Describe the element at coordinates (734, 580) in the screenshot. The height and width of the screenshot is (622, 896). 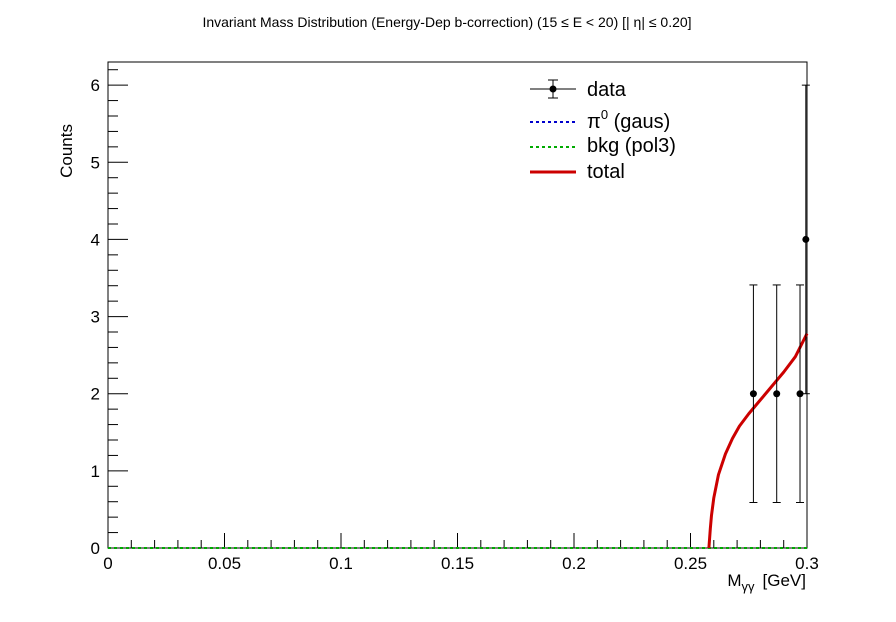
I see `x-axis-title-main: M` at that location.